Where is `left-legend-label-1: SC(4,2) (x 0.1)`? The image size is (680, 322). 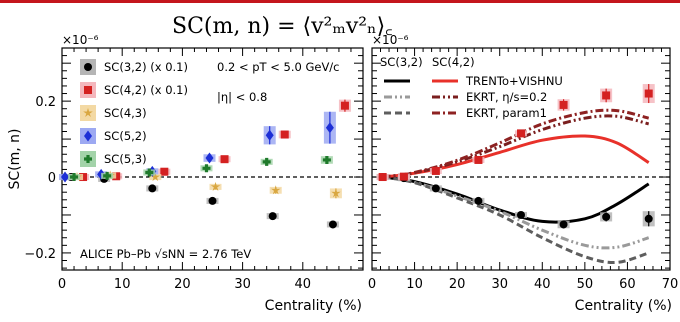 left-legend-label-1: SC(4,2) (x 0.1) is located at coordinates (146, 90).